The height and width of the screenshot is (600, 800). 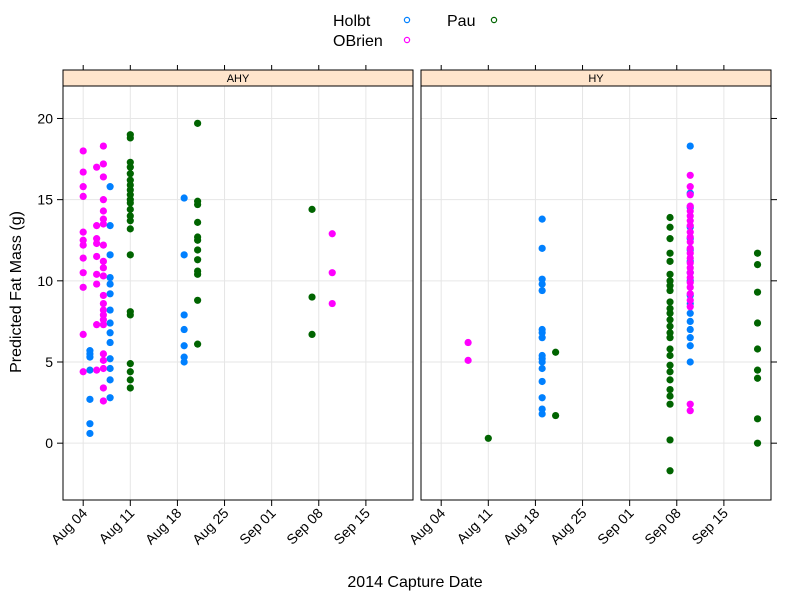 What do you see at coordinates (16, 292) in the screenshot?
I see `y-axis-label: Predicted Fat Mass (g)` at bounding box center [16, 292].